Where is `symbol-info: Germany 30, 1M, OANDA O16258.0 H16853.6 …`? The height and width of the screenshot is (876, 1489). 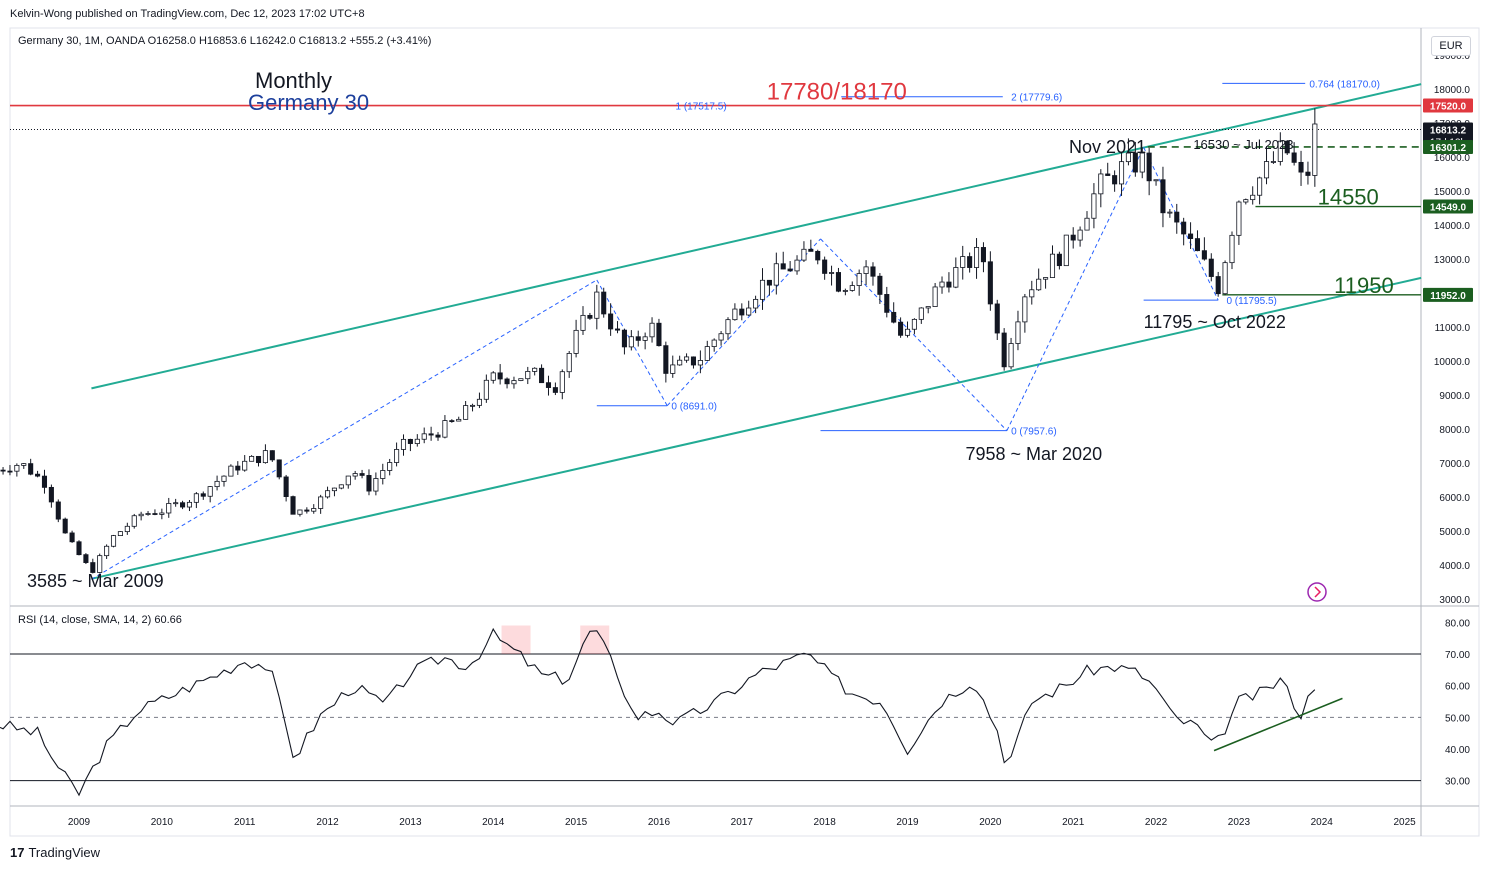
symbol-info: Germany 30, 1M, OANDA O16258.0 H16853.6 … is located at coordinates (225, 41).